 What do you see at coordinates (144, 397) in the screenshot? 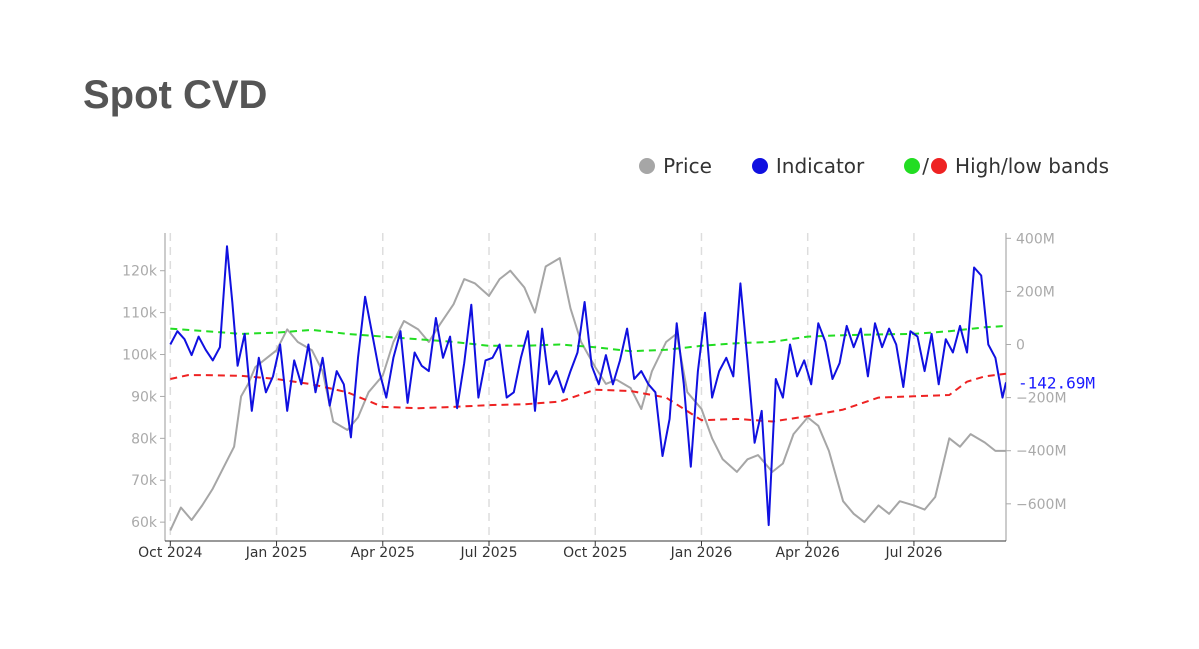
I see `left-tick-label: 90k` at bounding box center [144, 397].